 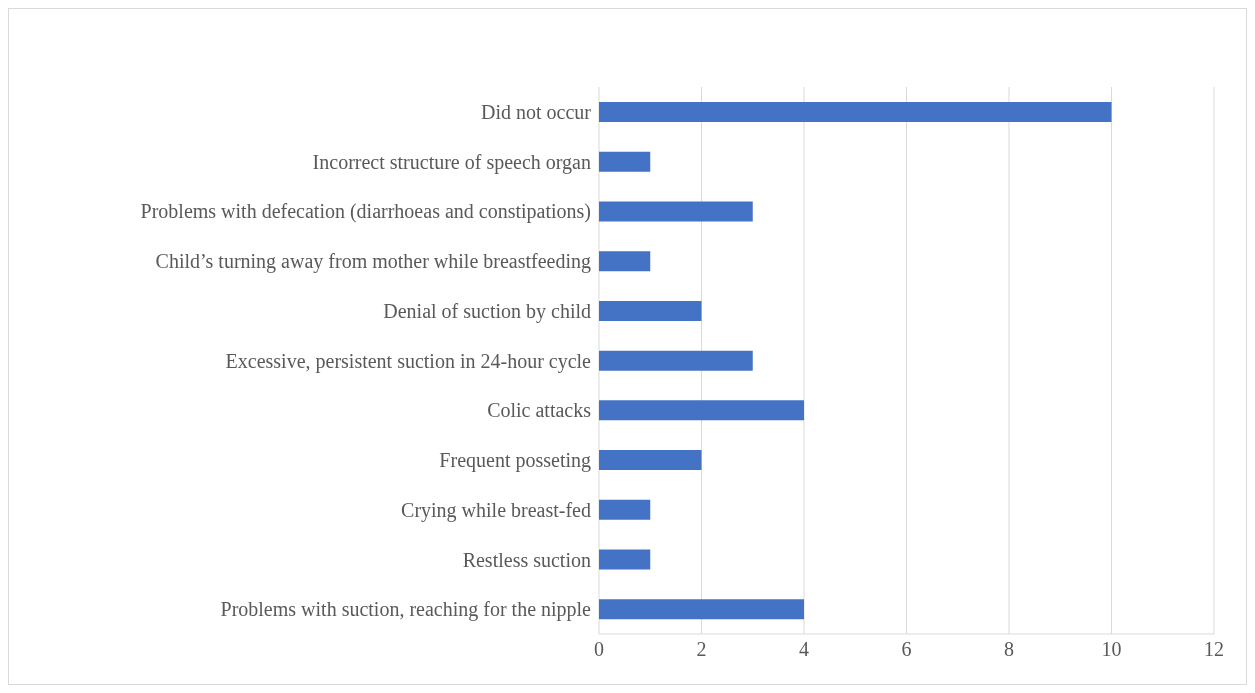 I want to click on x-tick-label: 8, so click(x=1009, y=649).